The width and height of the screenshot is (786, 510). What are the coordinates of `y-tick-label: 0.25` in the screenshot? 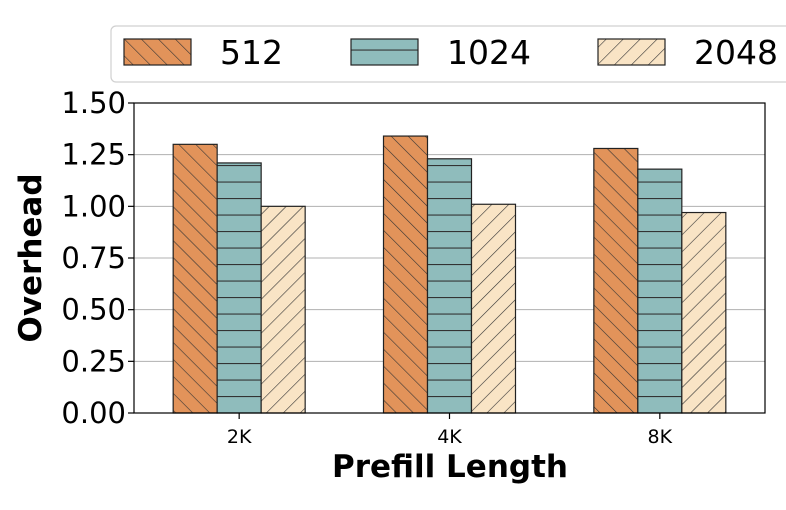 It's located at (93, 361).